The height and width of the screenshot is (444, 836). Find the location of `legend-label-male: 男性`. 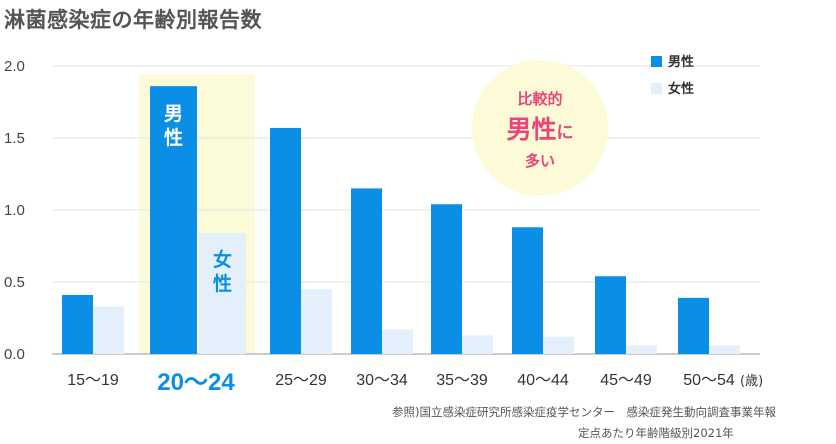

legend-label-male: 男性 is located at coordinates (681, 62).